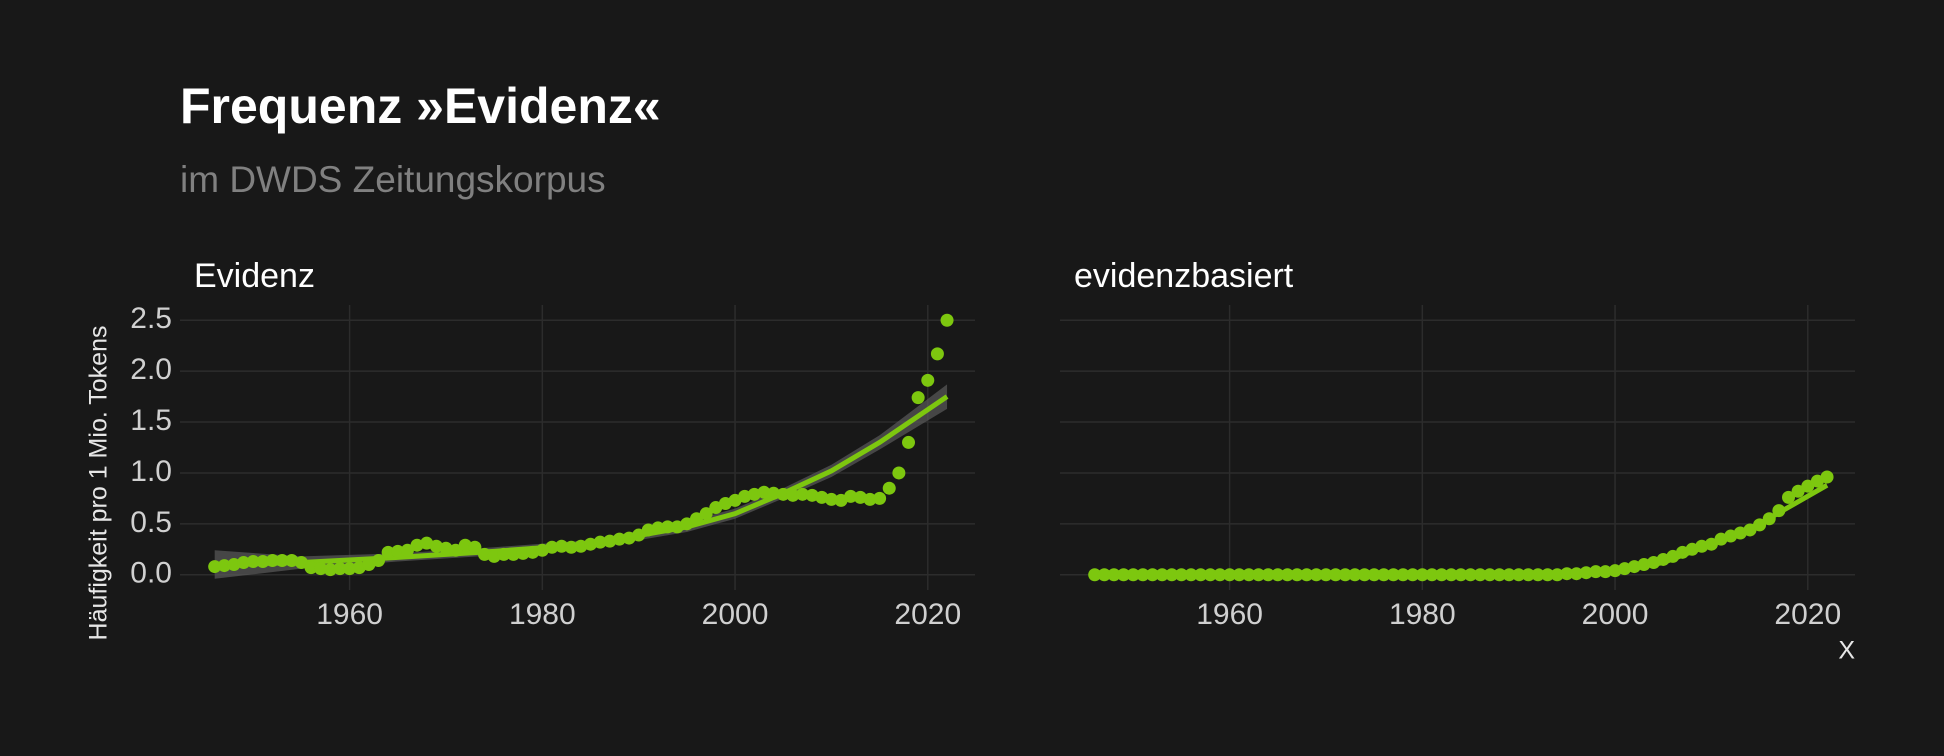 The height and width of the screenshot is (756, 1944). What do you see at coordinates (1846, 651) in the screenshot?
I see `x-axis-label: X` at bounding box center [1846, 651].